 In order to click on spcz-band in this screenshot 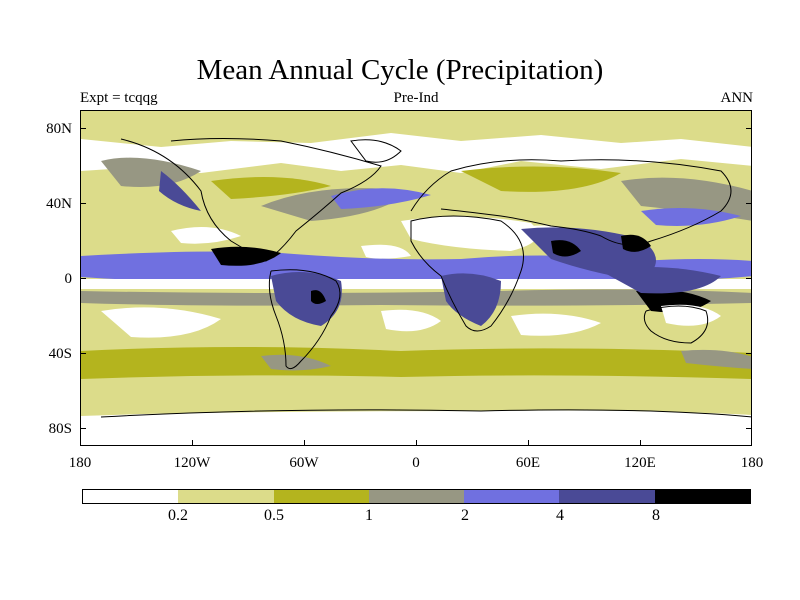, I will do `click(416, 297)`.